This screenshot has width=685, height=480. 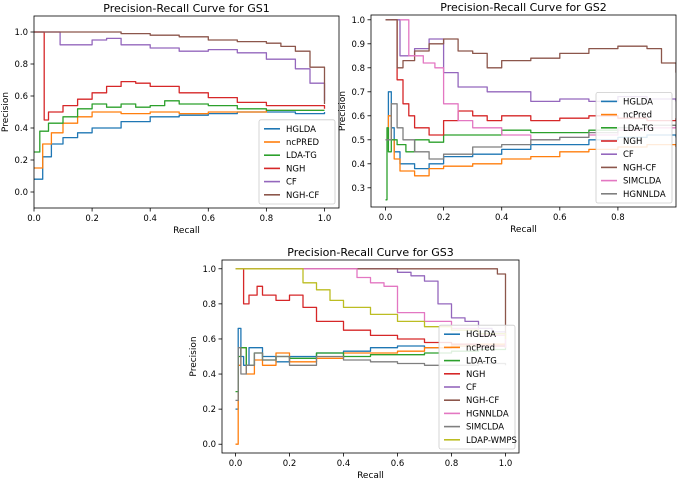 I want to click on series-line-cf, so click(x=180, y=66).